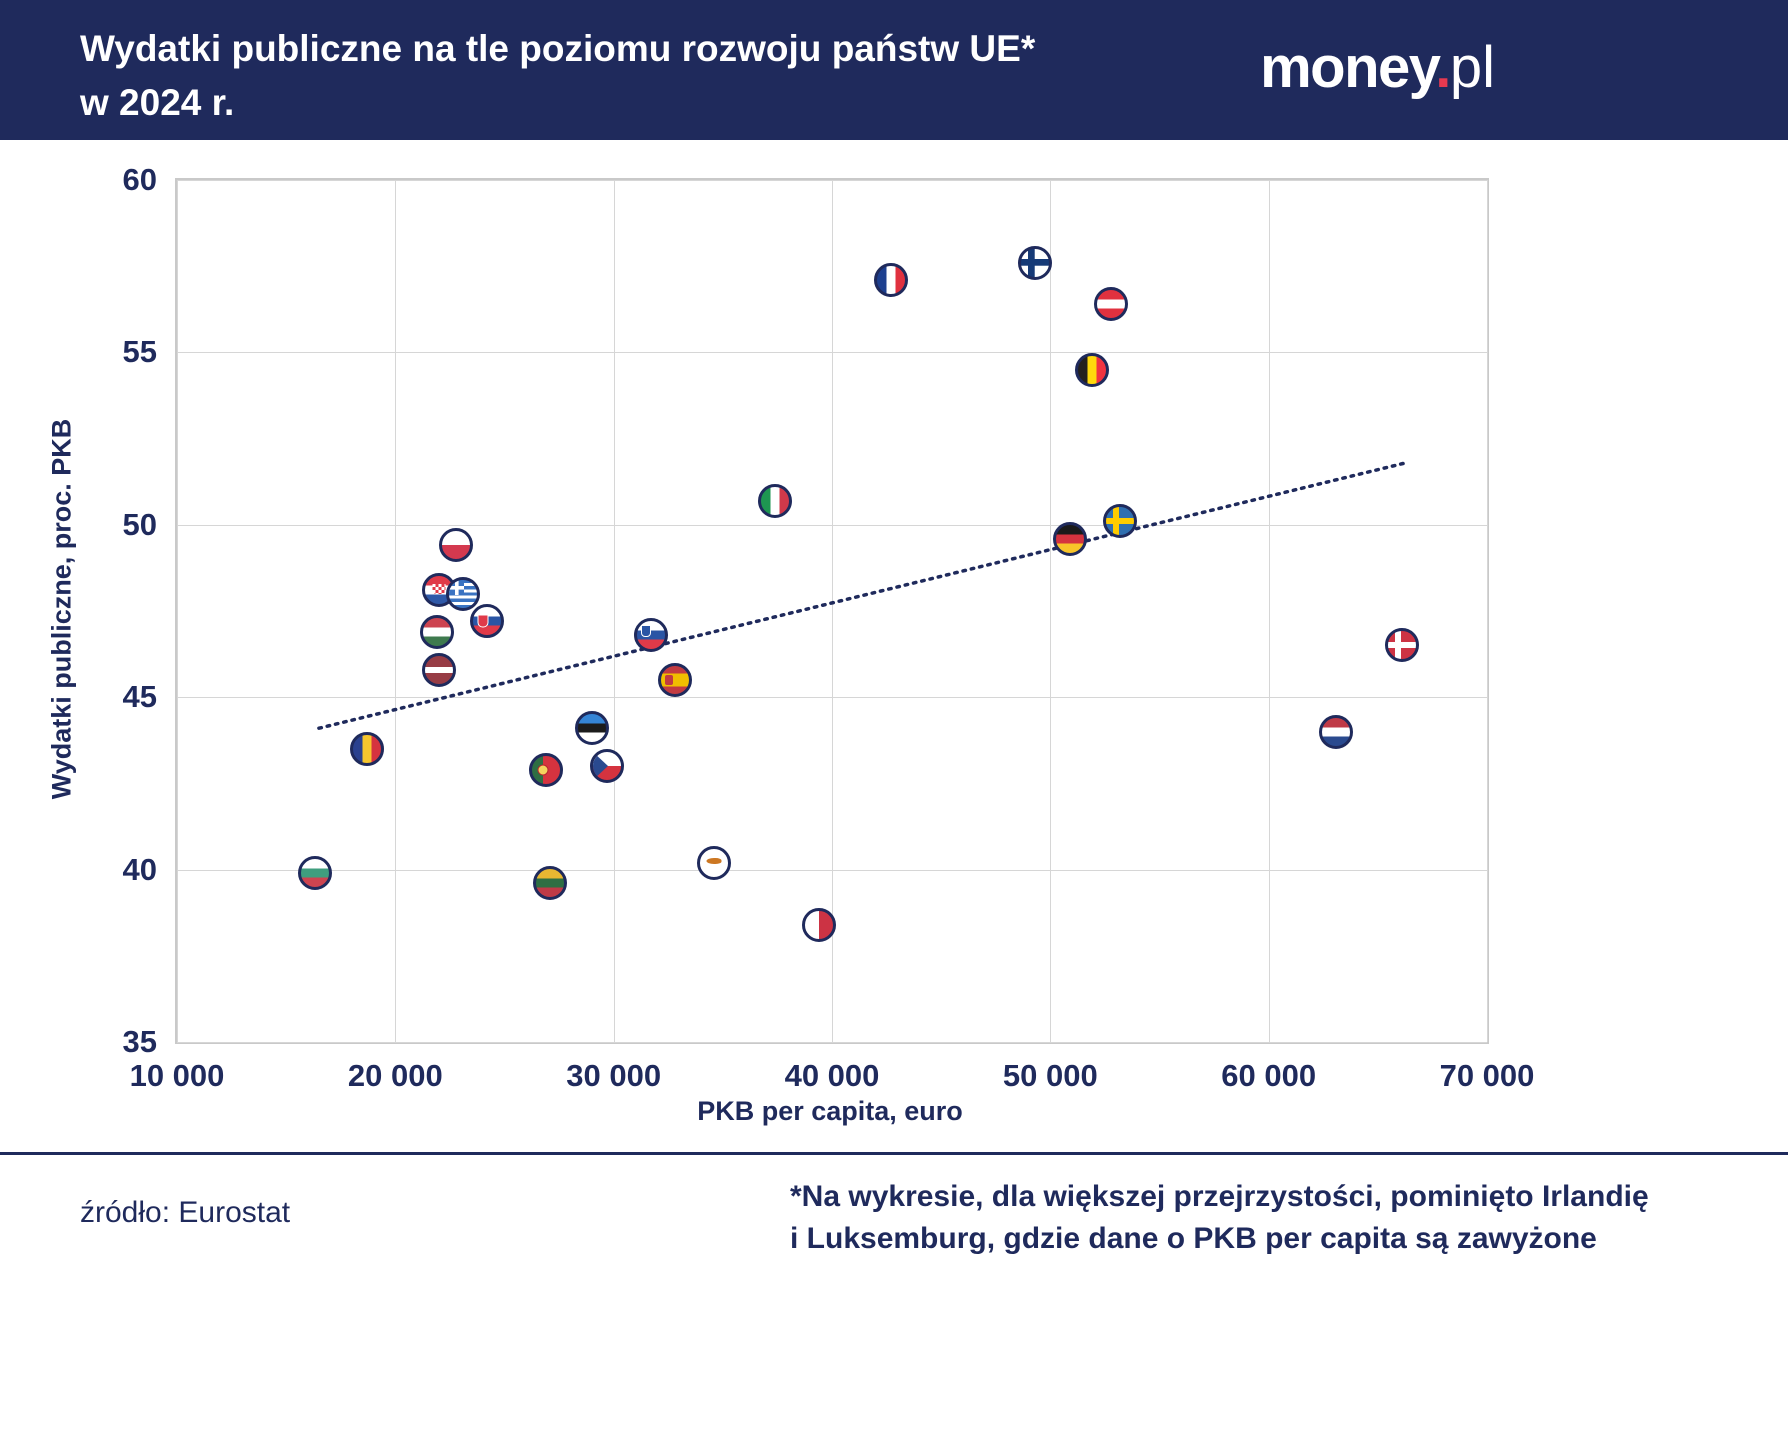  Describe the element at coordinates (139, 524) in the screenshot. I see `y-tick-label: 50` at that location.